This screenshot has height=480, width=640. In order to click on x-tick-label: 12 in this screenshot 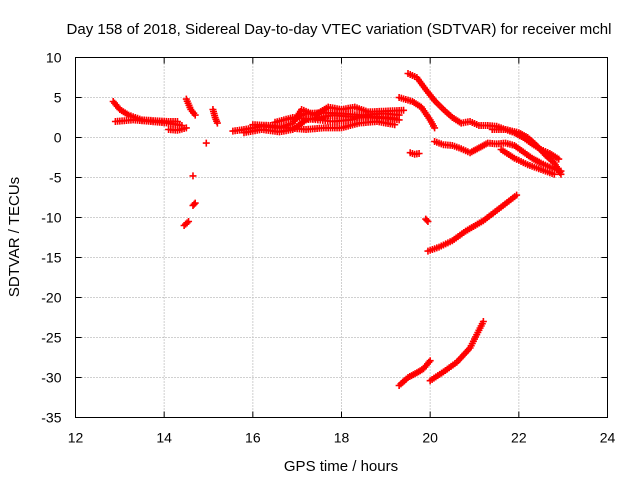, I will do `click(76, 438)`.